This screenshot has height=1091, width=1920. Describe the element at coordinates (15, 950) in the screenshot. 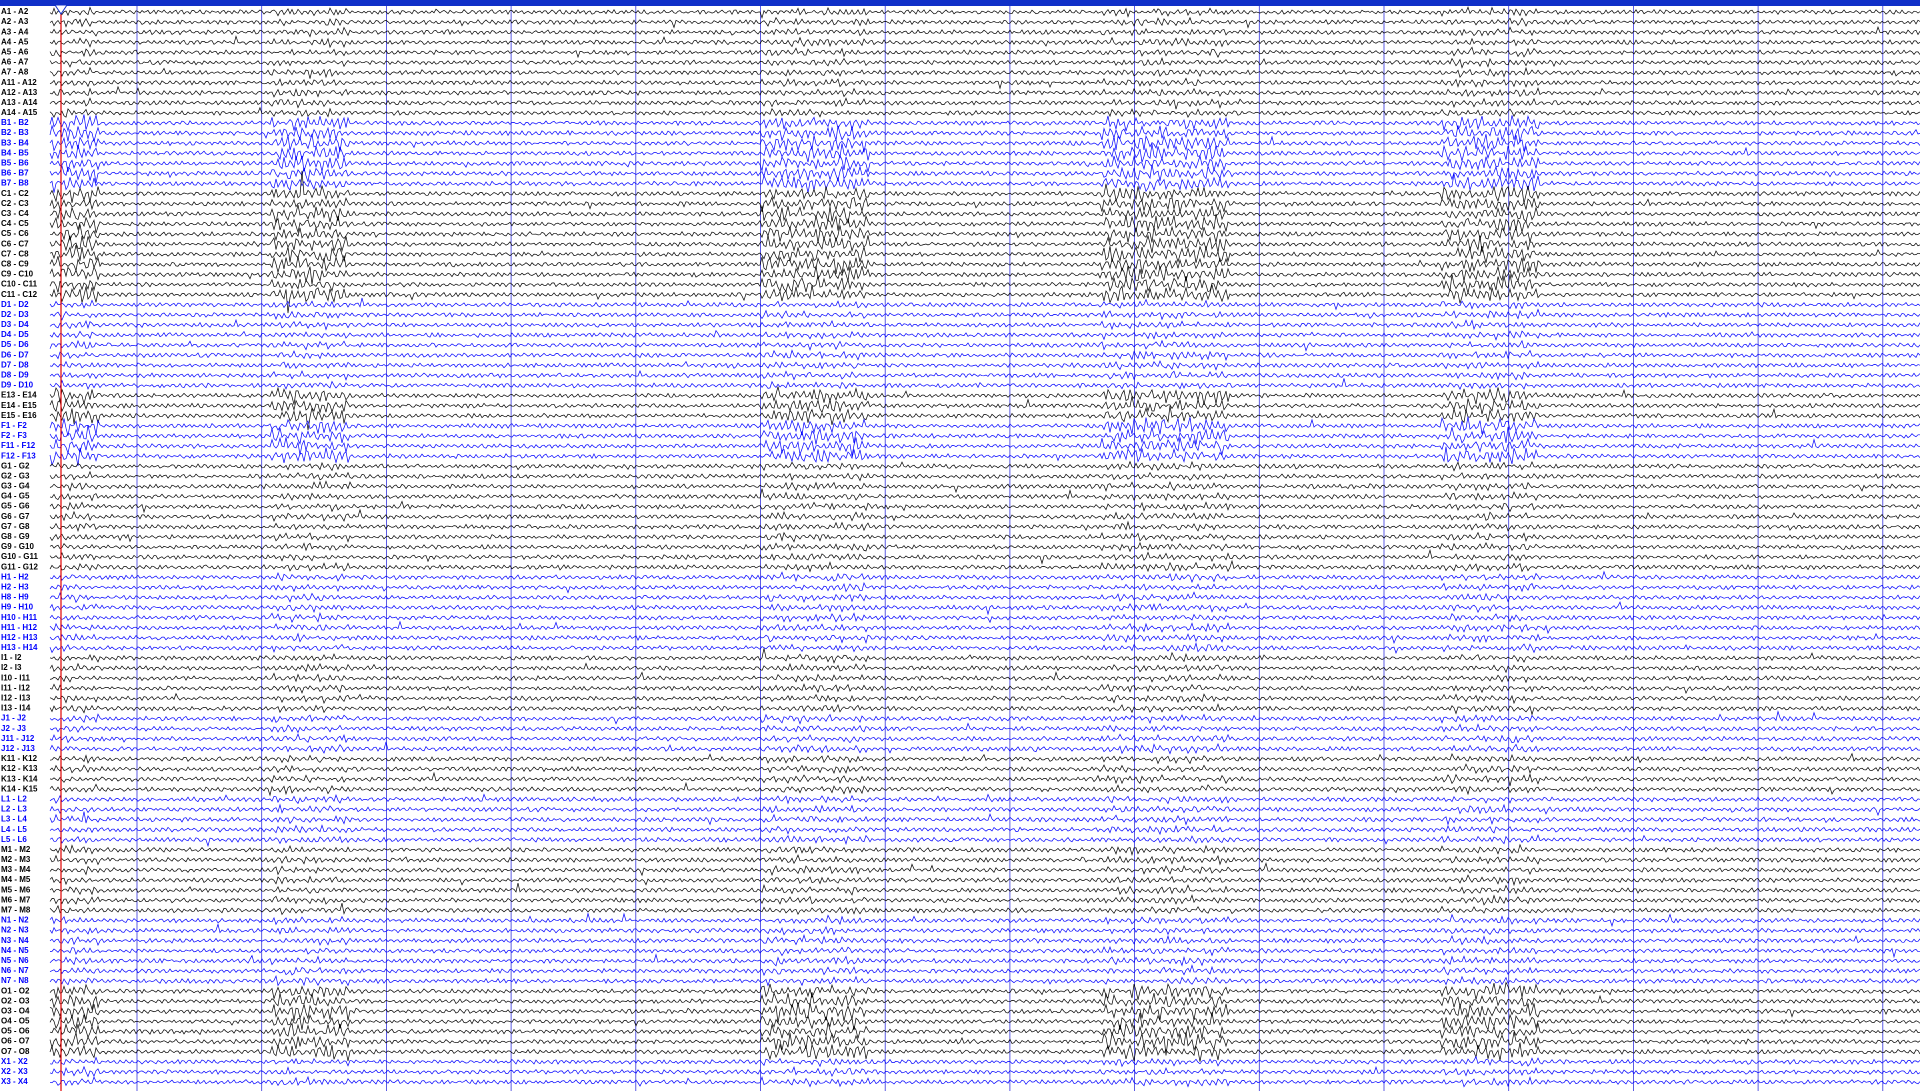

I see `channel-label: N4 - N5` at that location.